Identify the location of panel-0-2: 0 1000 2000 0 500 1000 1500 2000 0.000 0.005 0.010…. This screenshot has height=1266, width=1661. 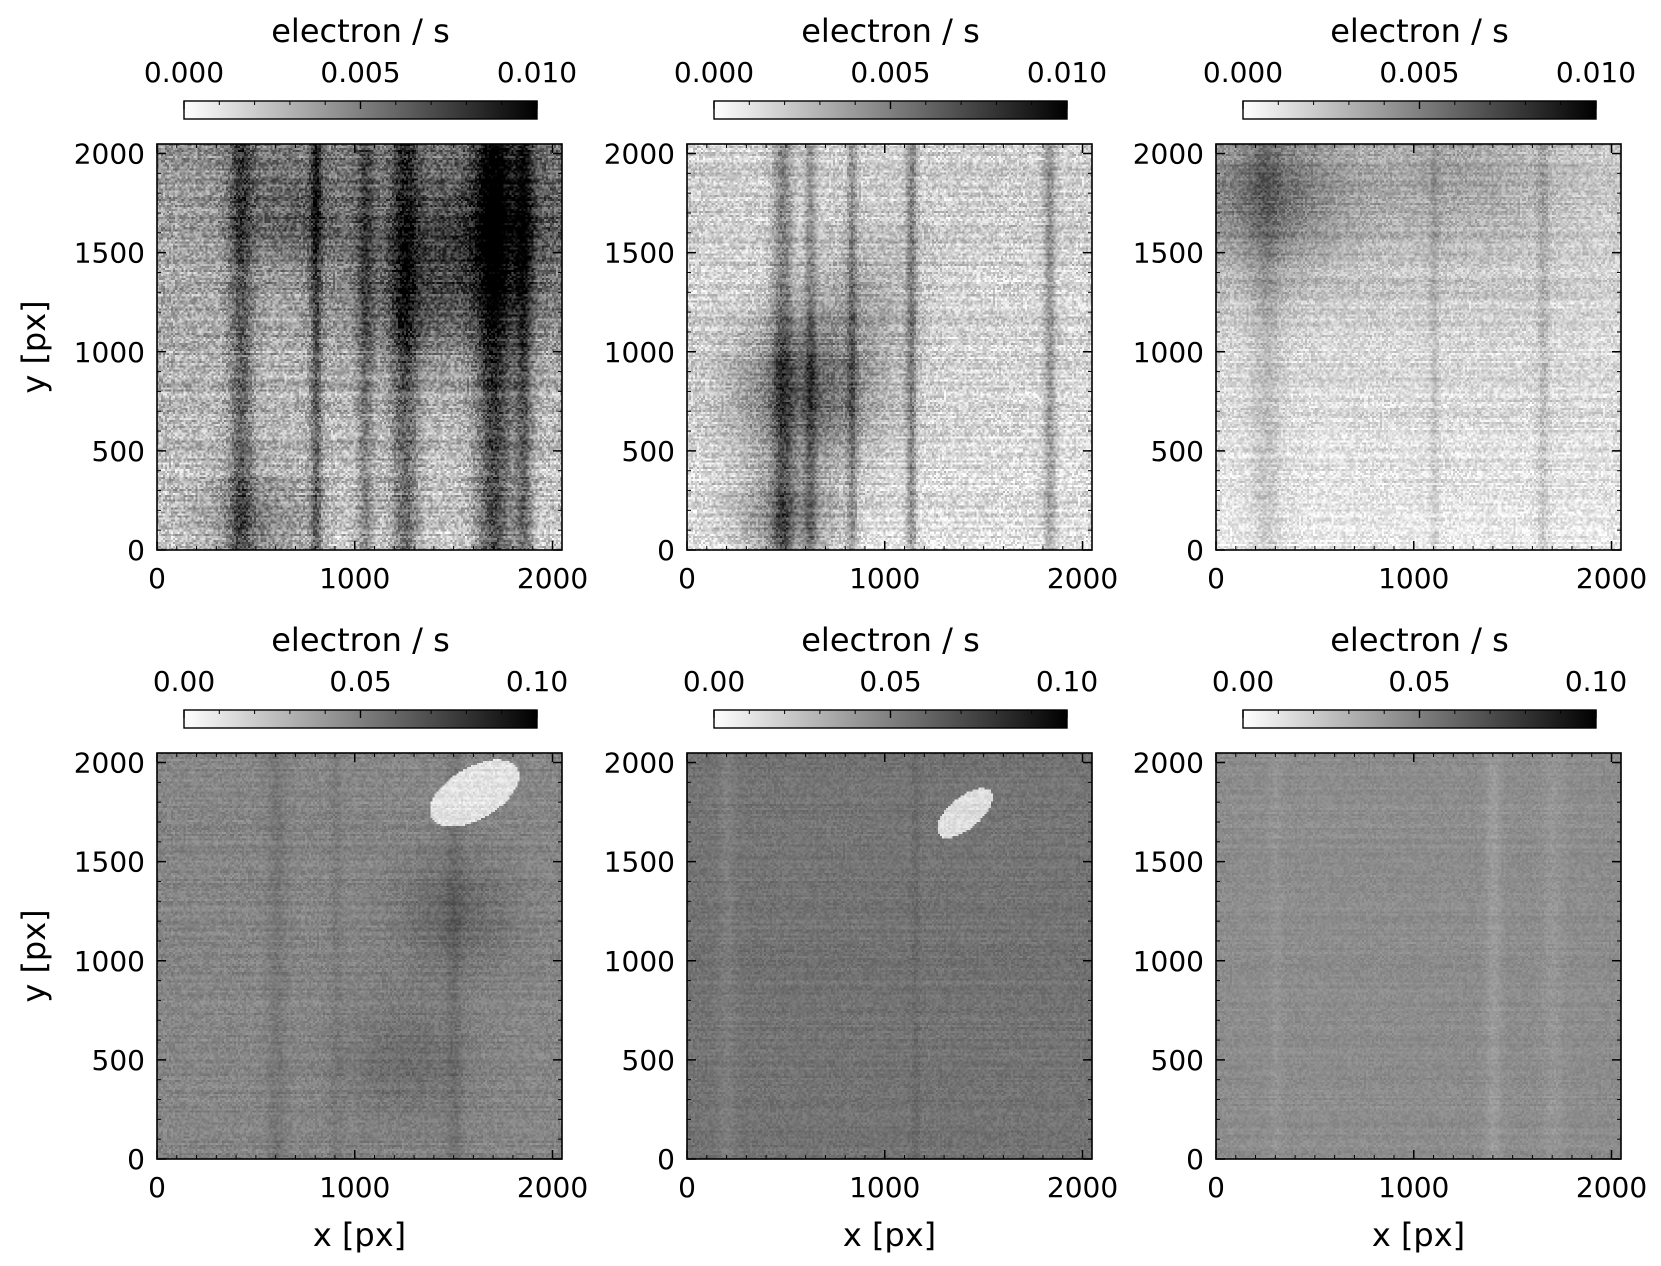
(1390, 303).